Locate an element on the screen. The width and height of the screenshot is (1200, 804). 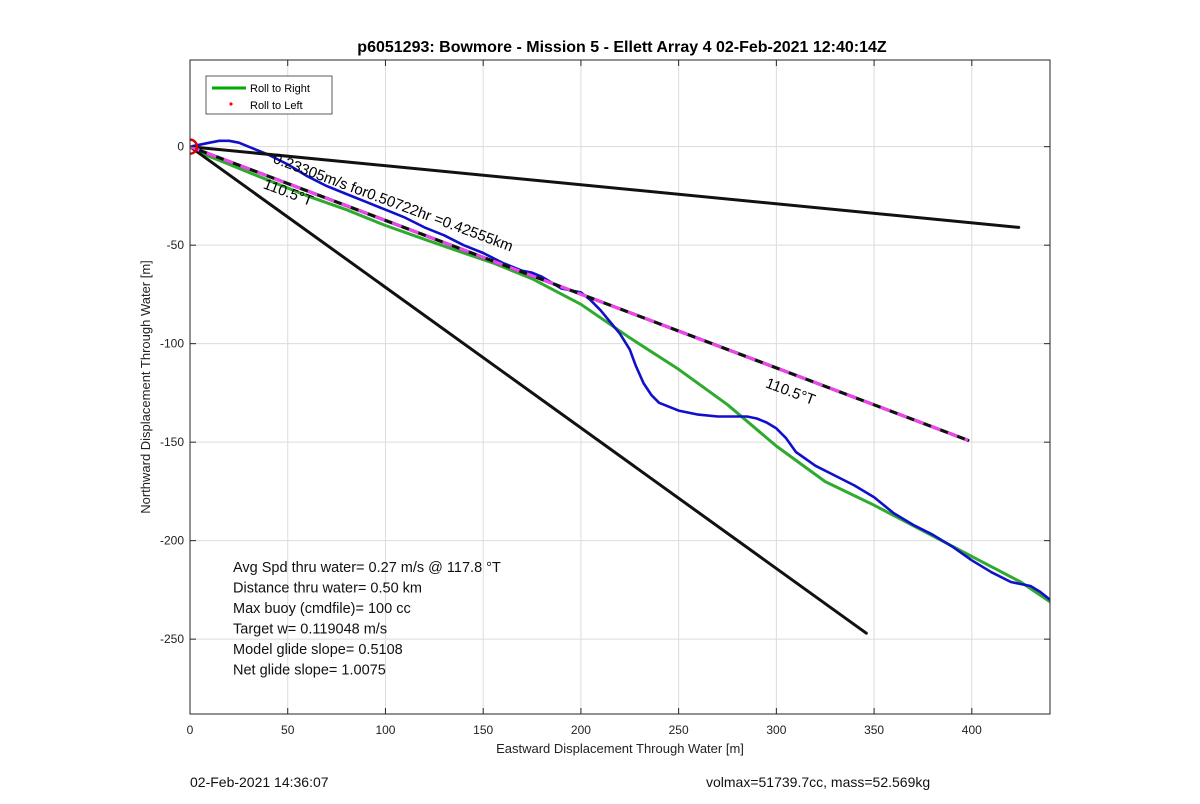
y-tick-label: -50 is located at coordinates (176, 245).